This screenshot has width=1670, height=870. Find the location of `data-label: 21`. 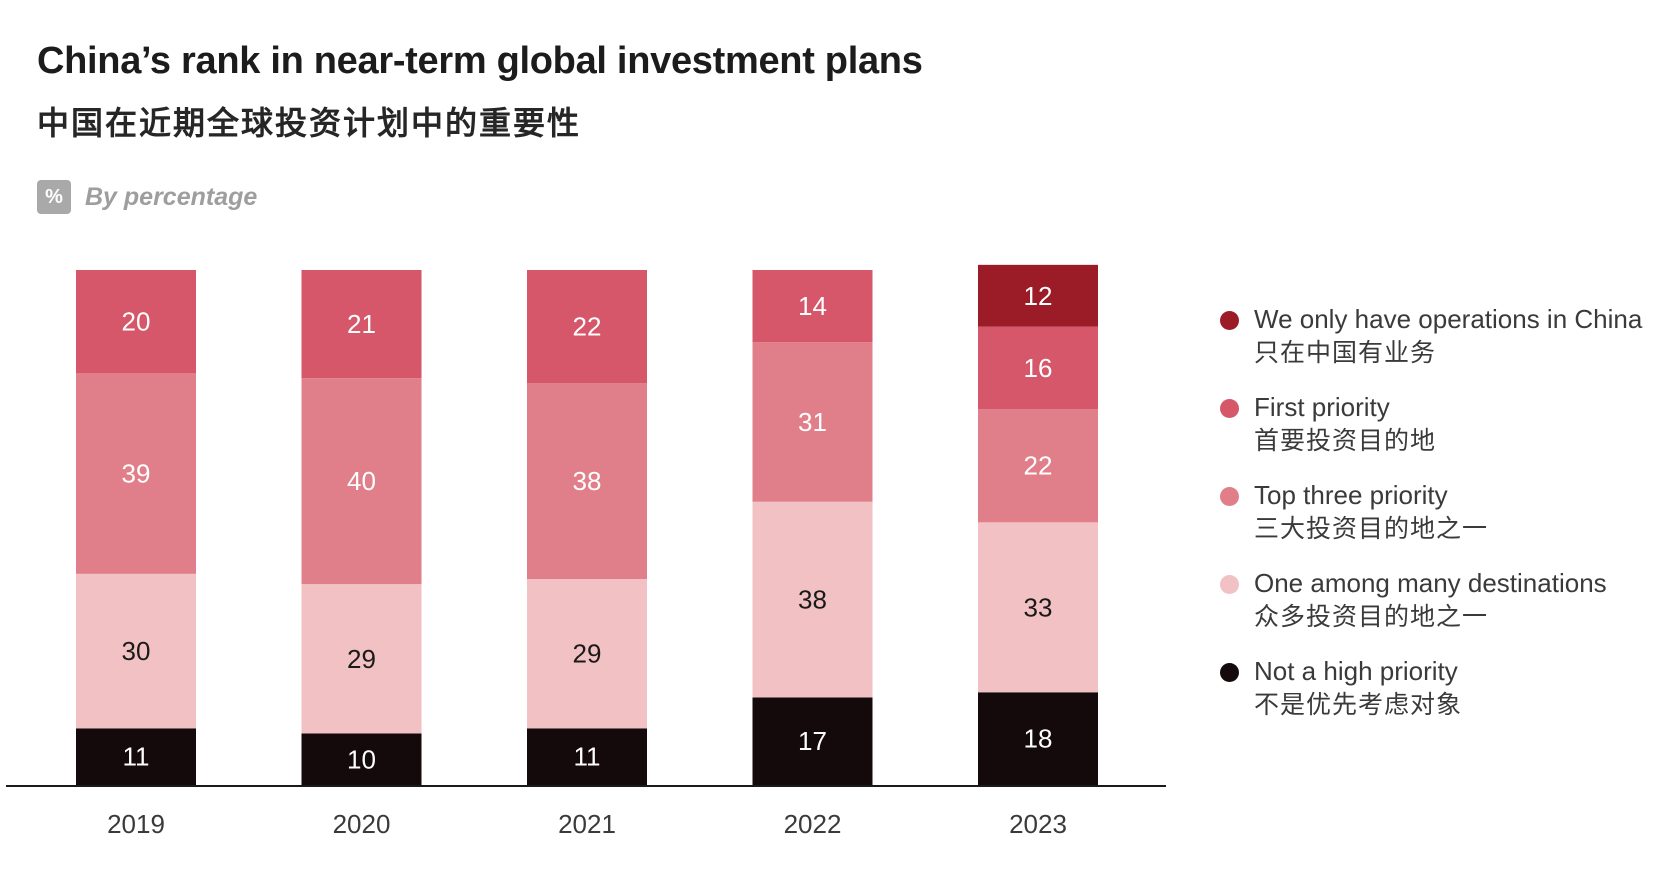

data-label: 21 is located at coordinates (361, 324).